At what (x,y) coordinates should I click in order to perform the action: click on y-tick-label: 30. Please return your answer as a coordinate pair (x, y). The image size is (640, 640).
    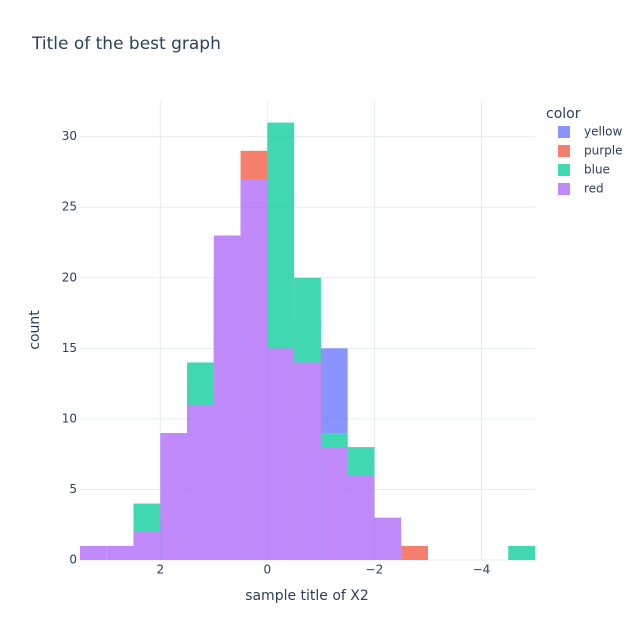
    Looking at the image, I should click on (69, 136).